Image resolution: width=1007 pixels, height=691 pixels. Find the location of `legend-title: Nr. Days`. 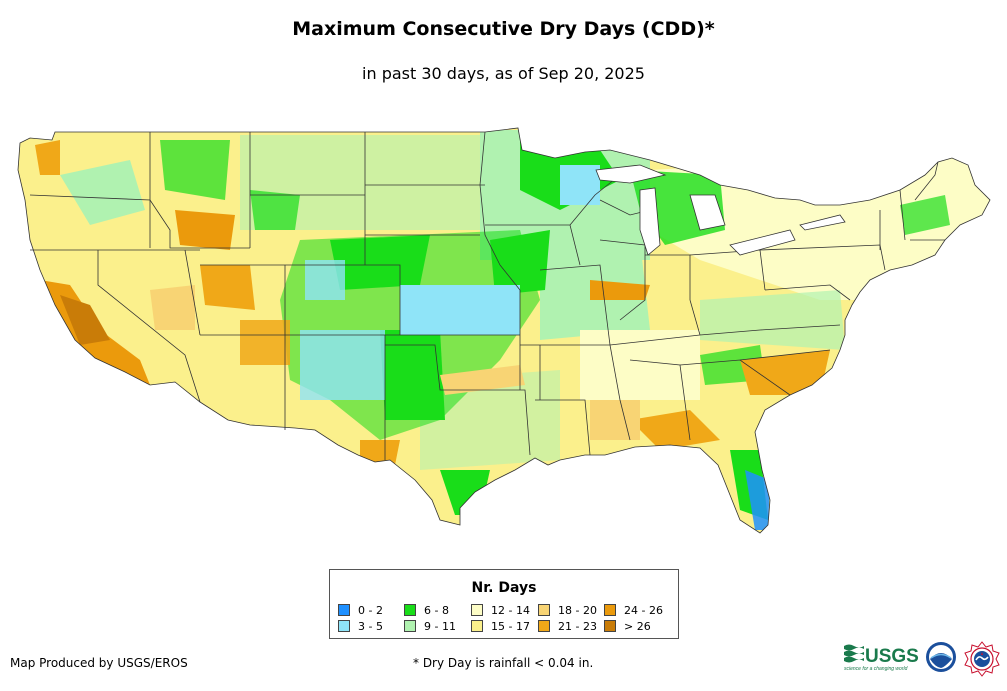

legend-title: Nr. Days is located at coordinates (504, 588).